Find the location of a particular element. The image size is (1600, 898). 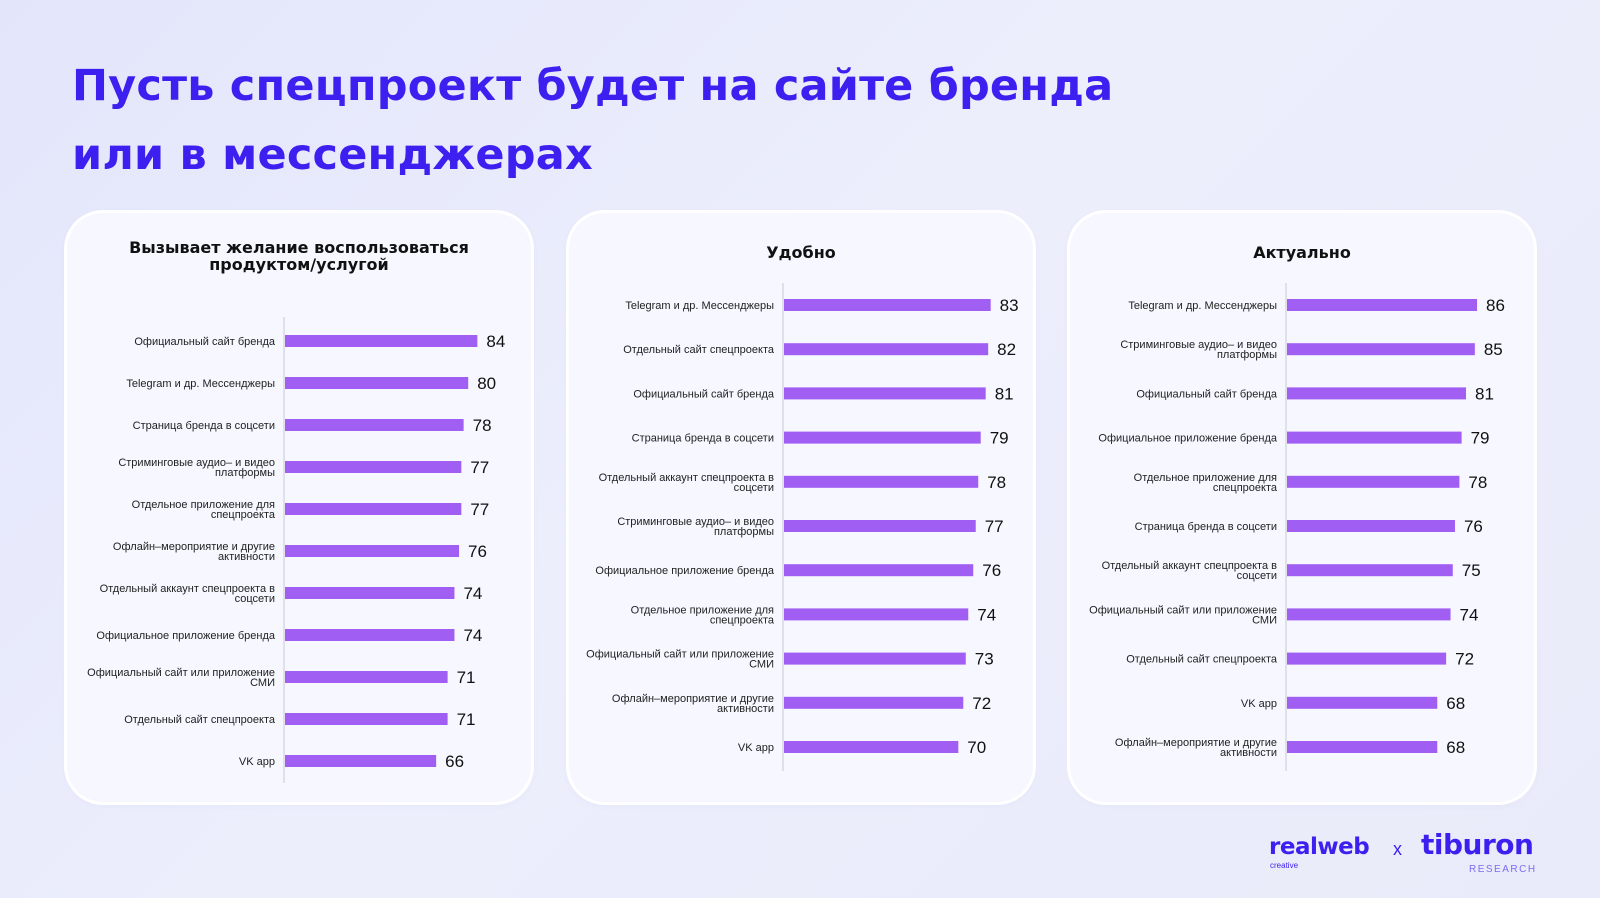

realweb-logo: realweb is located at coordinates (1319, 847).